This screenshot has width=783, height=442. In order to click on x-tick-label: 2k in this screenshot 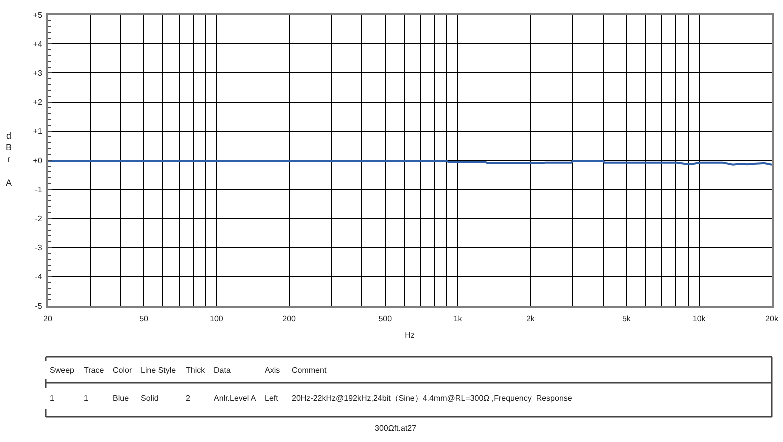, I will do `click(531, 319)`.